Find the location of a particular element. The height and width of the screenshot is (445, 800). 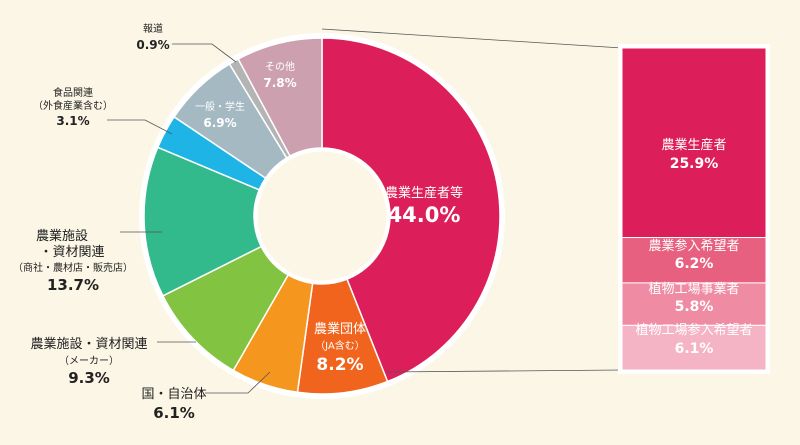

label-ja-value: 8.2% is located at coordinates (339, 365).